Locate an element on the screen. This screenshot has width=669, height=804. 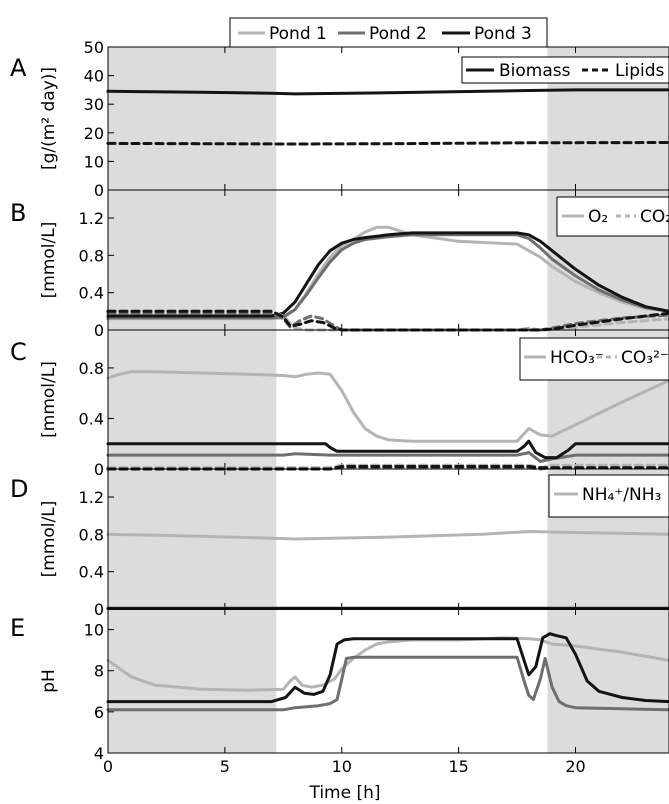
legend-panel-d: NH₄⁺/NH₃ is located at coordinates (608, 496).